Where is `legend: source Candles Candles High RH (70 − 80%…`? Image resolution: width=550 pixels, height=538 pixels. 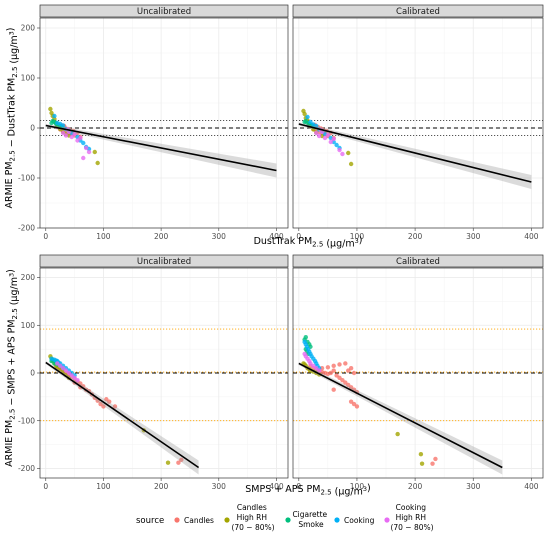 legend: source Candles Candles High RH (70 − 80%… is located at coordinates (285, 517).